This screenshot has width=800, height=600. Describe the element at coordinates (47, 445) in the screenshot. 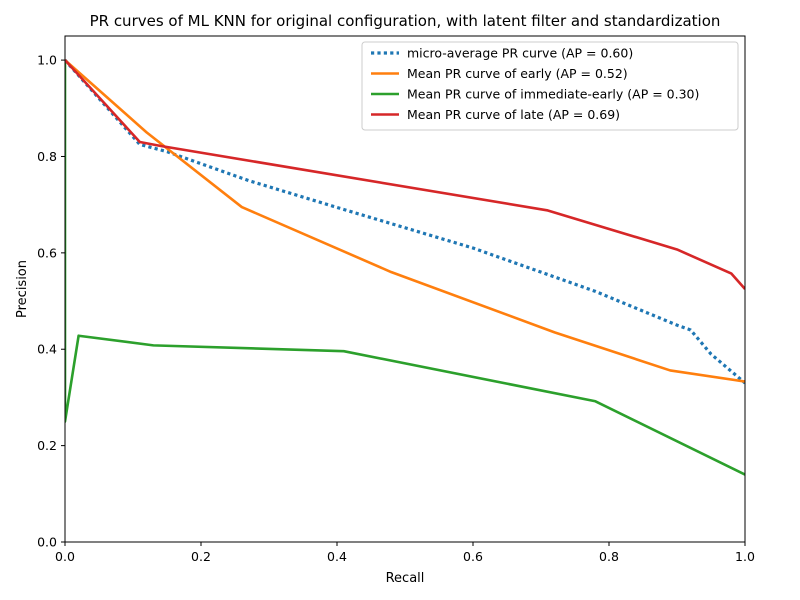

I see `y-tick-label: 0.2` at that location.